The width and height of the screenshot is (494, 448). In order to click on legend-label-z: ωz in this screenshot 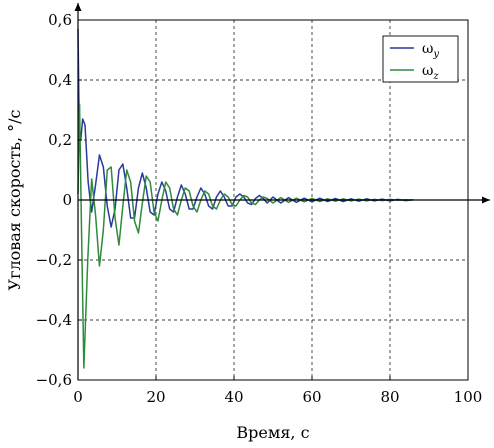, I will do `click(430, 72)`.